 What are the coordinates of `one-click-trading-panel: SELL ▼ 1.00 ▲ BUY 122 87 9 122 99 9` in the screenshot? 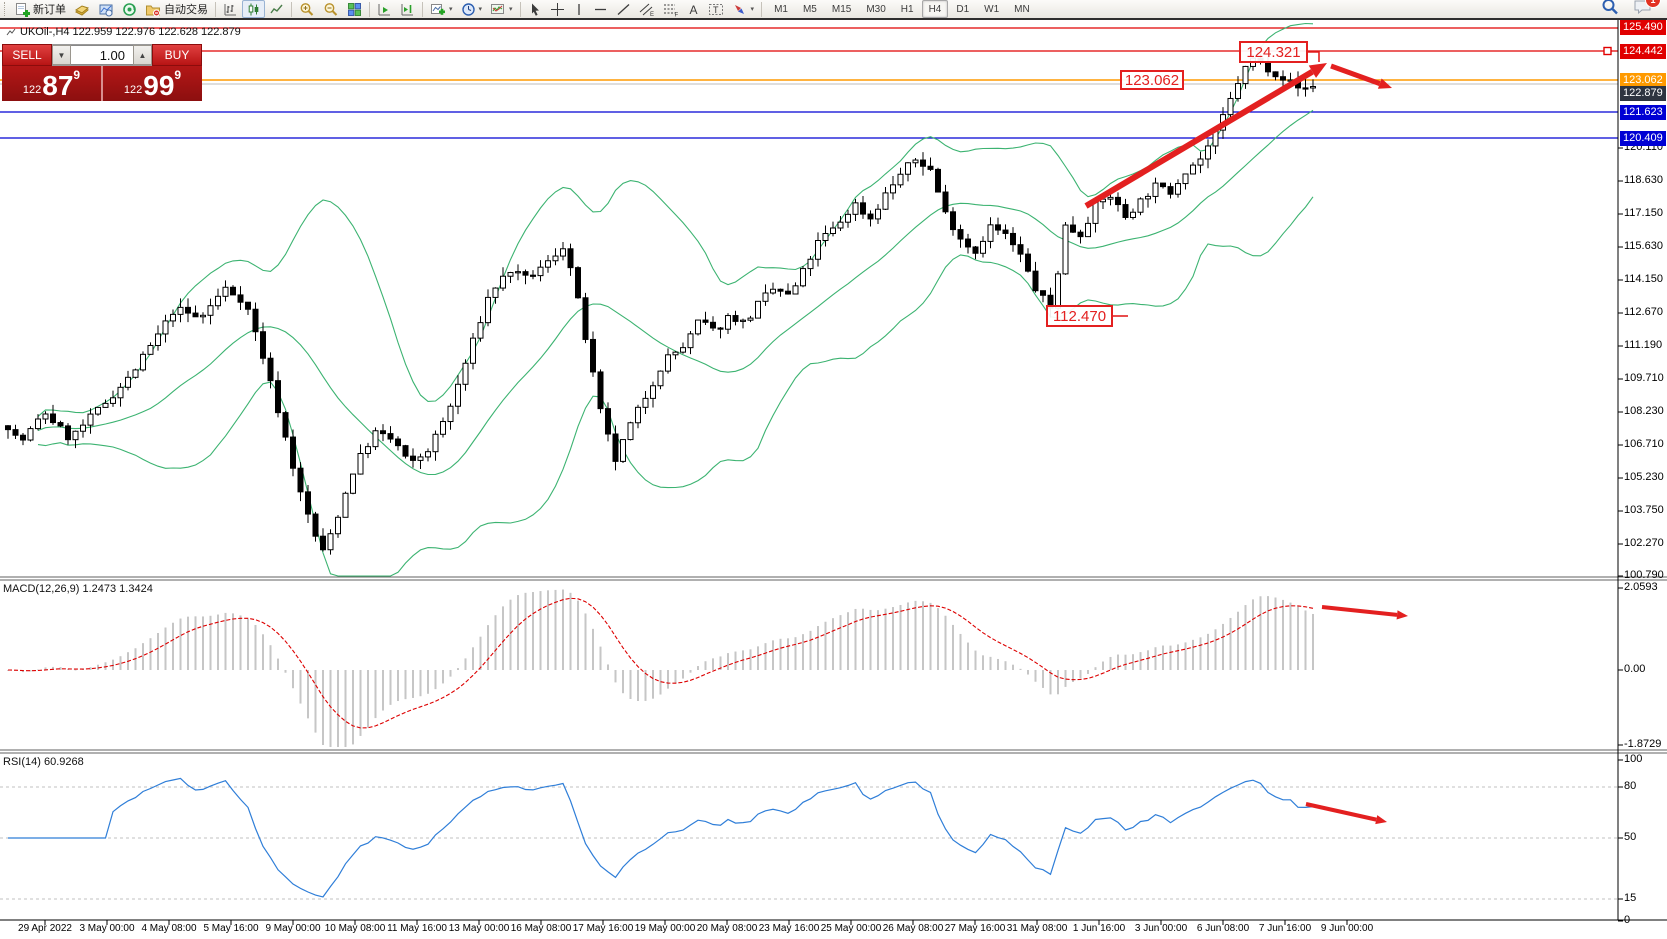 It's located at (102, 72).